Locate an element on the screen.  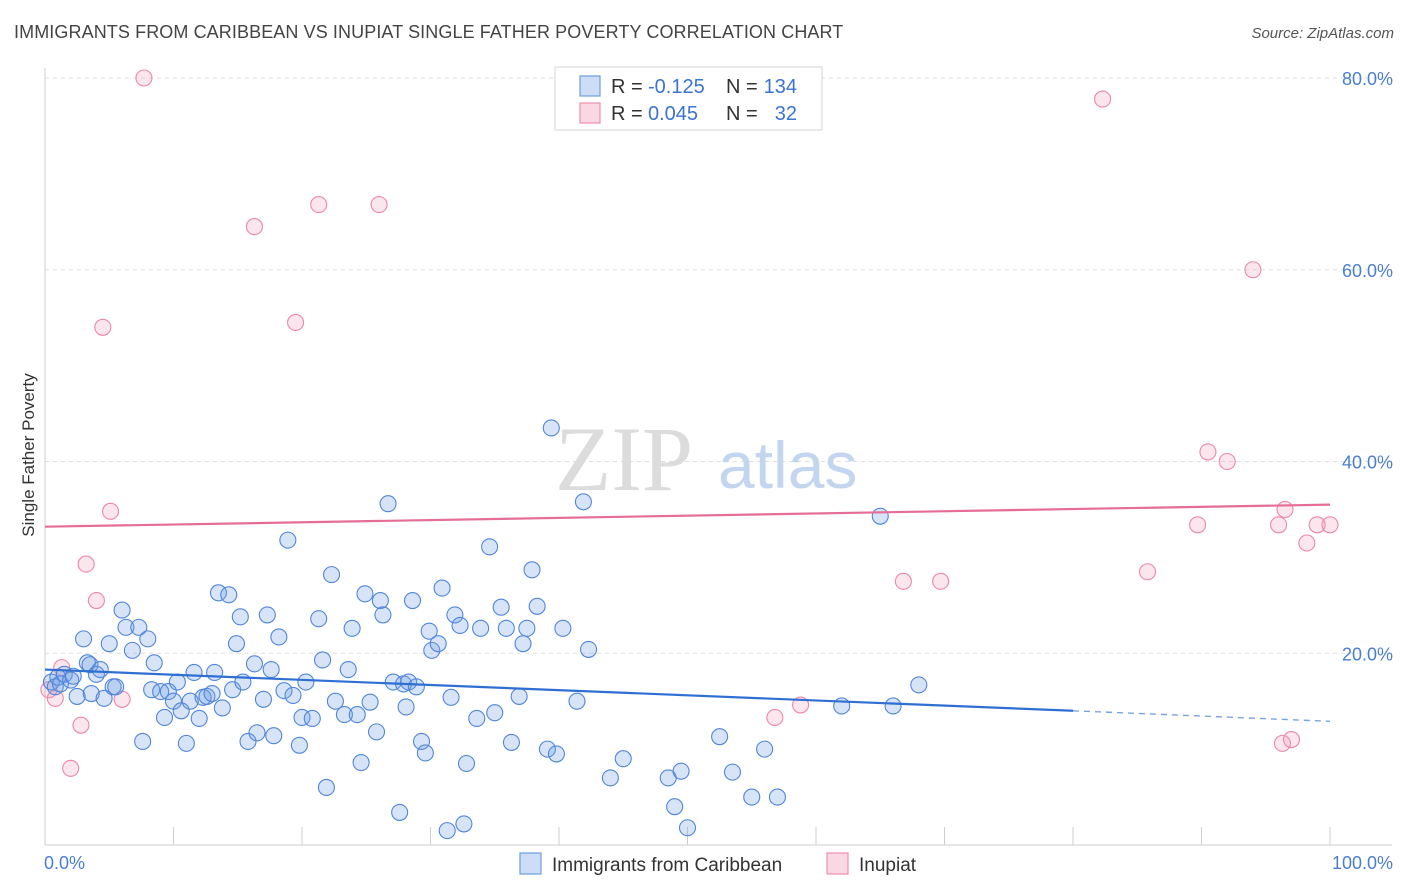
legend-r-value: -0.125 is located at coordinates (676, 87).